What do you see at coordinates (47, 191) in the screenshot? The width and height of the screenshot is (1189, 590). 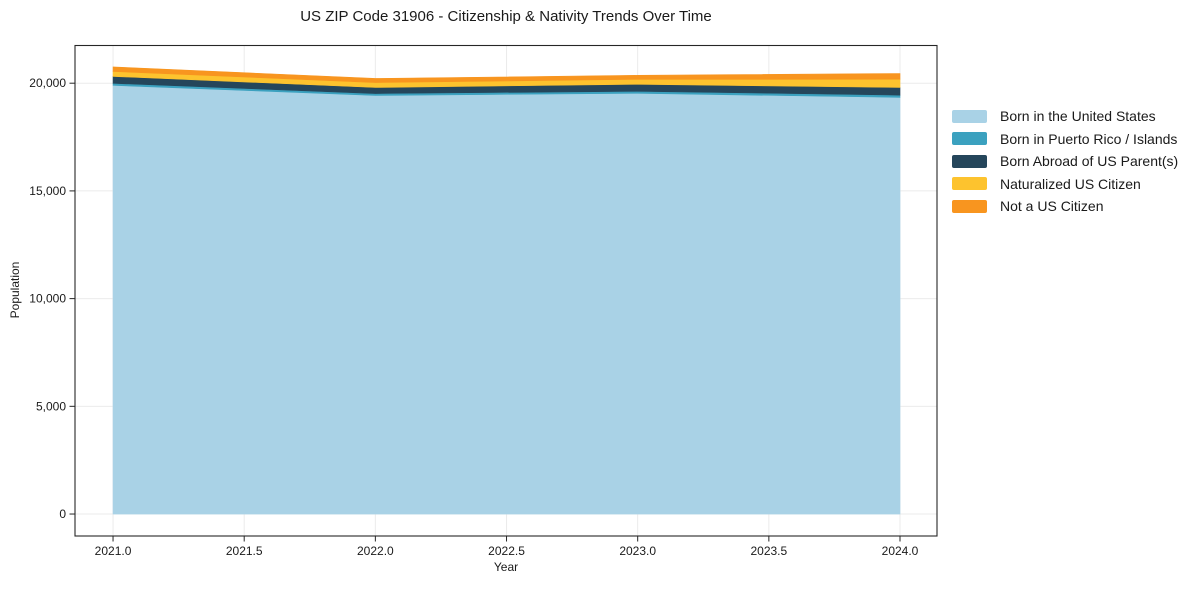 I see `y-tick-label: 15,000` at bounding box center [47, 191].